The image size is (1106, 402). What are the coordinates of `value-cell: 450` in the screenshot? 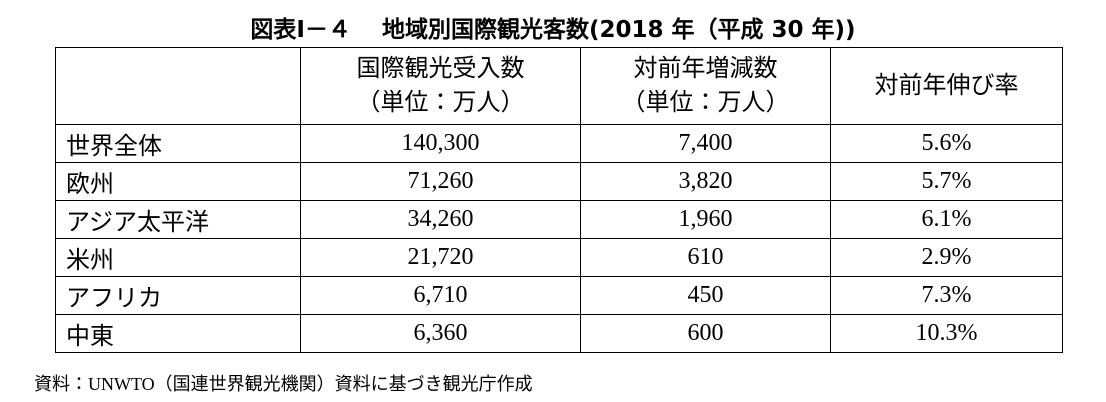 It's located at (705, 295).